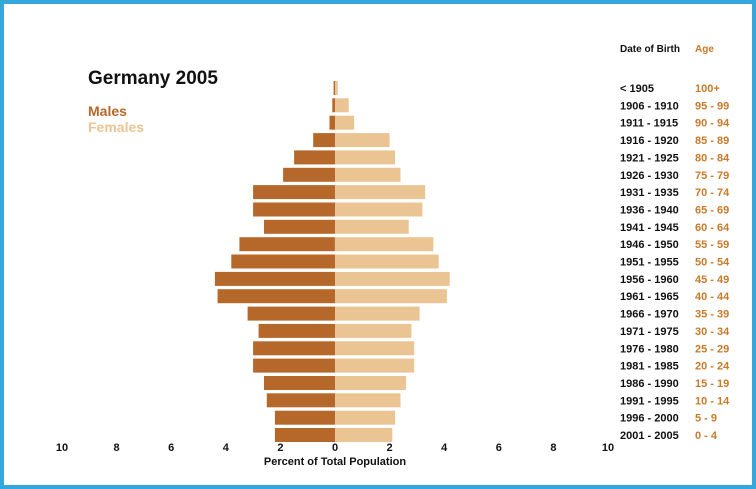  I want to click on x-tick-7: 4, so click(444, 448).